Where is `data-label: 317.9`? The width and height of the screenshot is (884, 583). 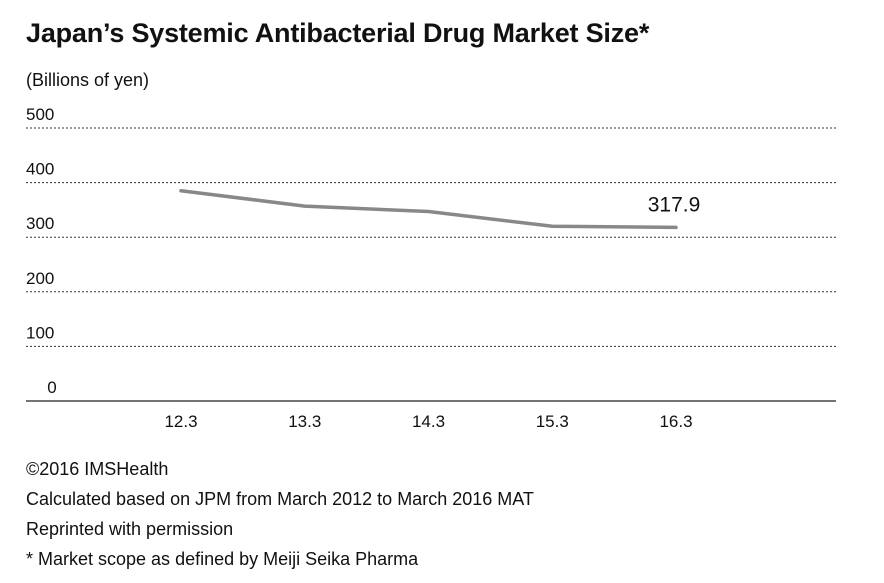 data-label: 317.9 is located at coordinates (674, 204).